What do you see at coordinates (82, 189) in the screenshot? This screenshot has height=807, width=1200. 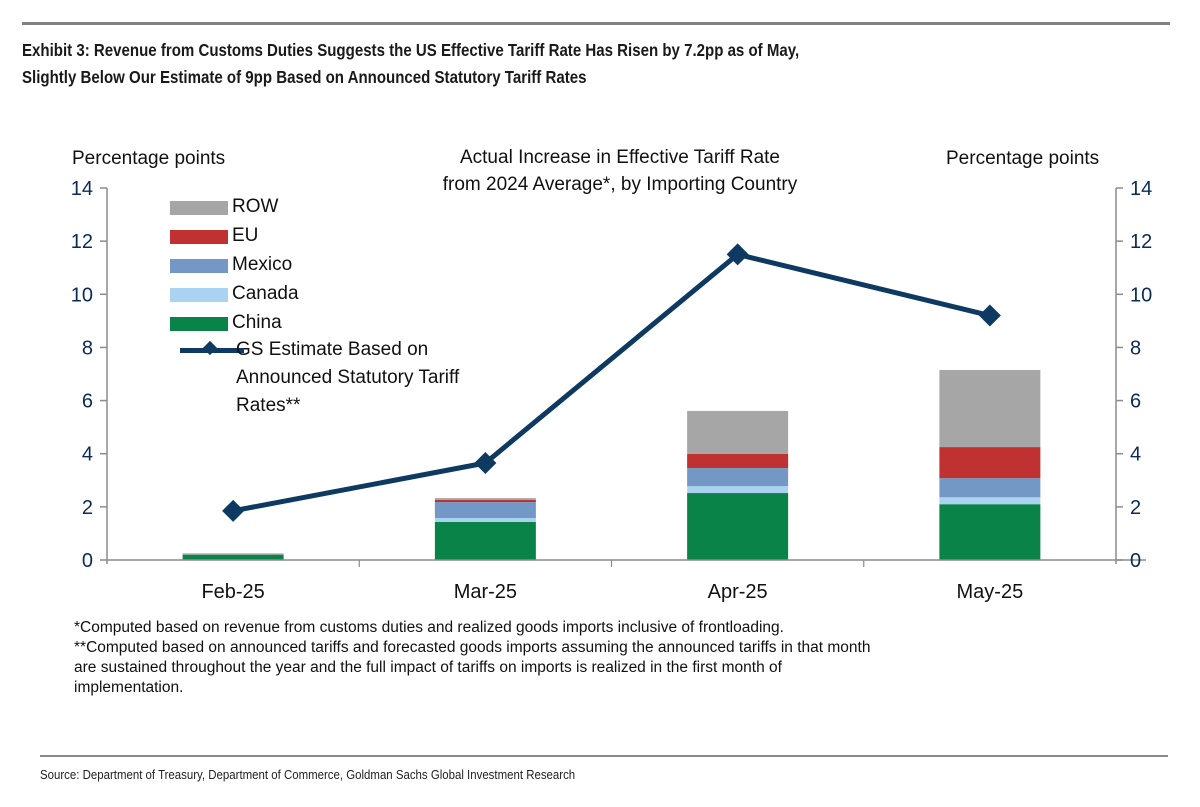 I see `left-tick-label: 14` at bounding box center [82, 189].